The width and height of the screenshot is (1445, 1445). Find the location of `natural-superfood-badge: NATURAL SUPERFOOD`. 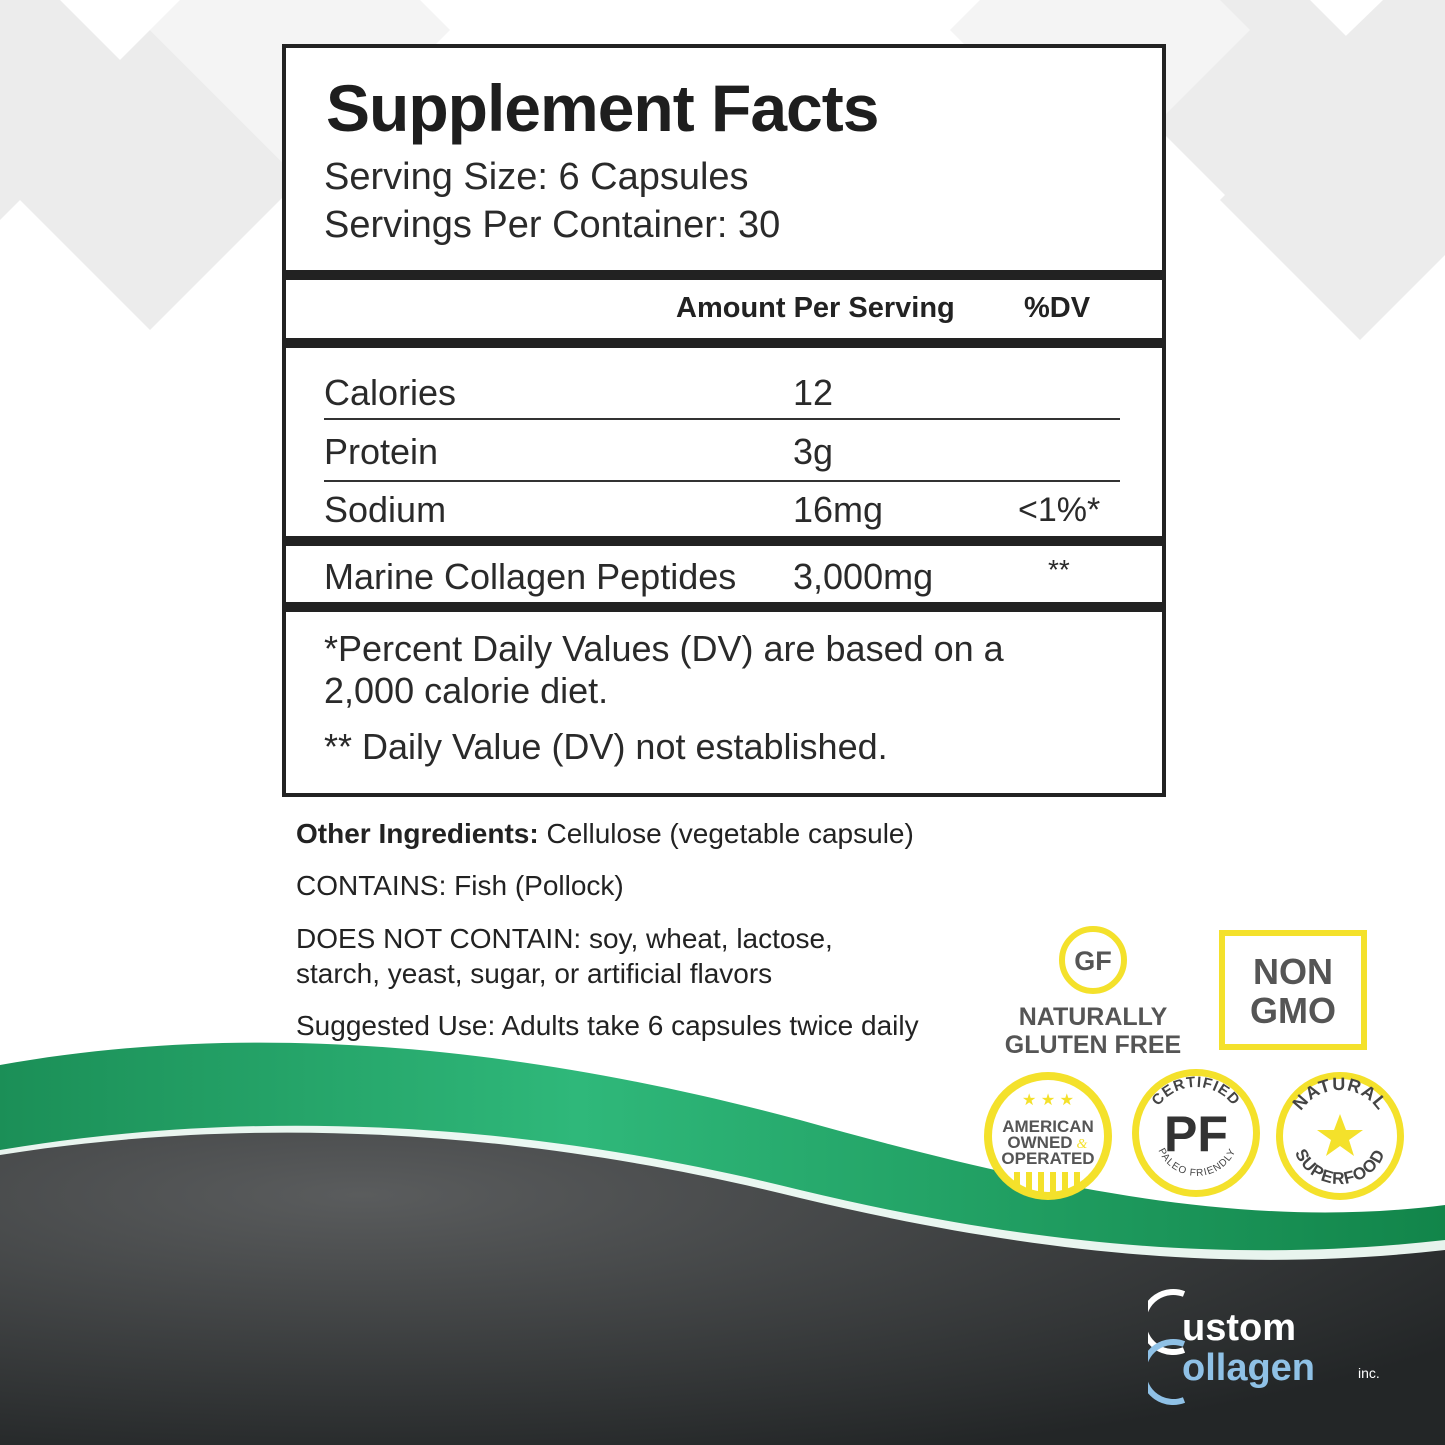

natural-superfood-badge: NATURAL SUPERFOOD is located at coordinates (1340, 1136).